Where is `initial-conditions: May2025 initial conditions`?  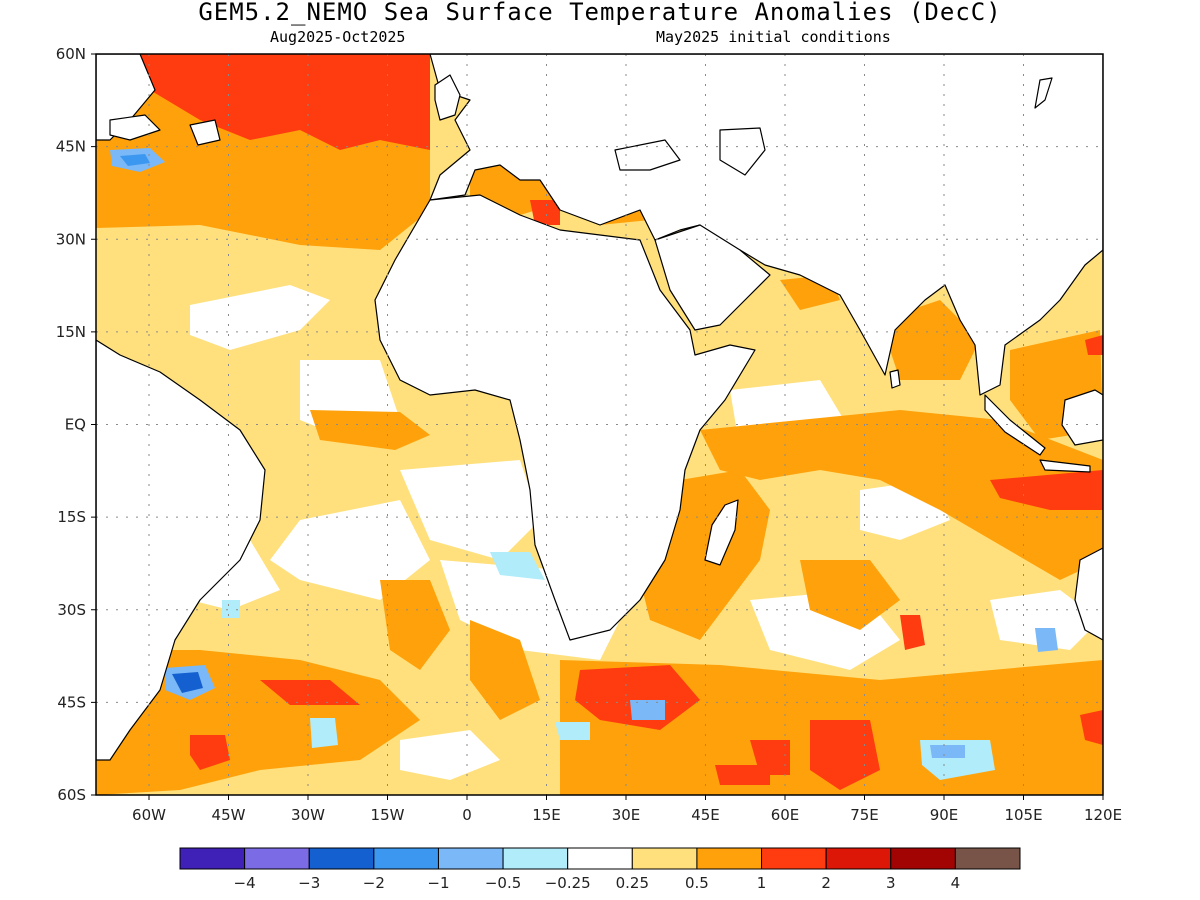
initial-conditions: May2025 initial conditions is located at coordinates (773, 37).